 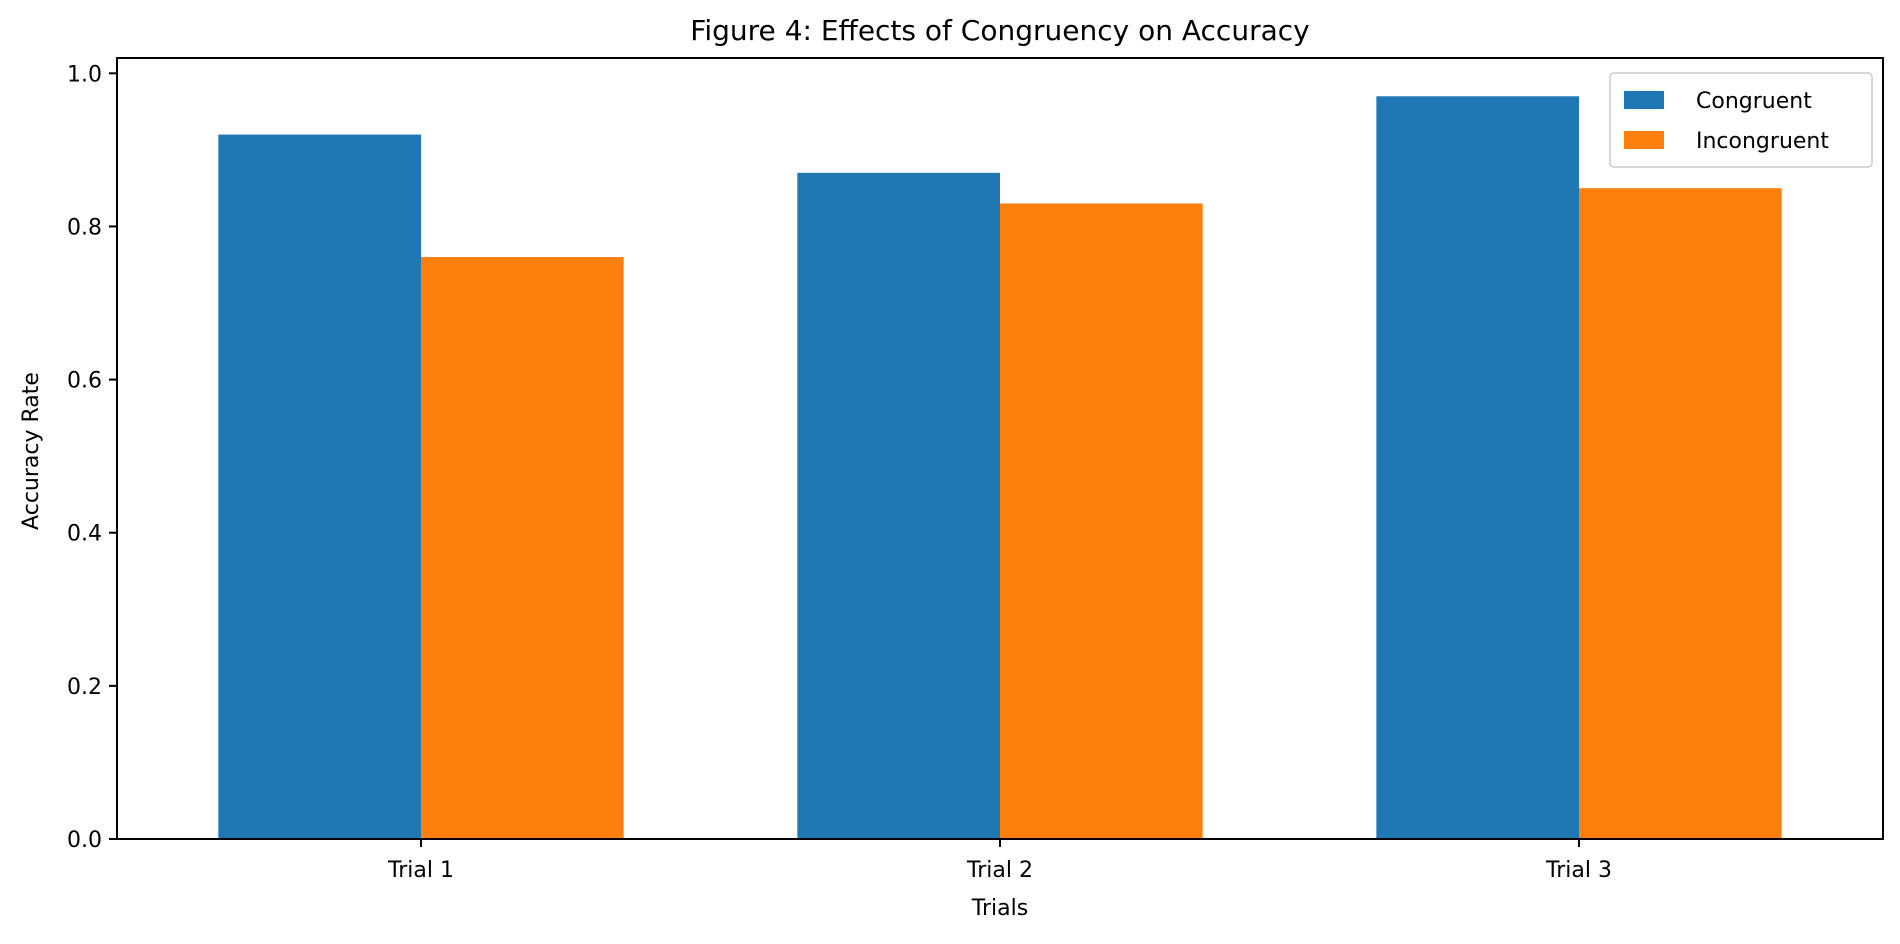 I want to click on legend-box, so click(x=1741, y=120).